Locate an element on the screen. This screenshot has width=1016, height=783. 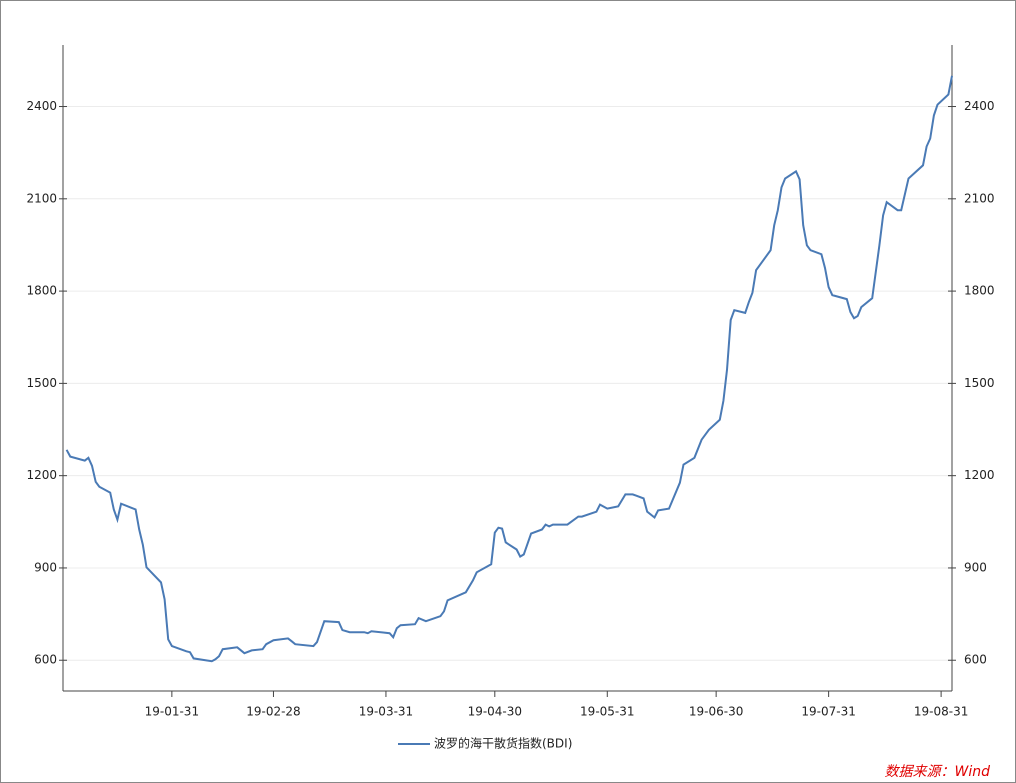
y2-tick-label: 1800 is located at coordinates (979, 291).